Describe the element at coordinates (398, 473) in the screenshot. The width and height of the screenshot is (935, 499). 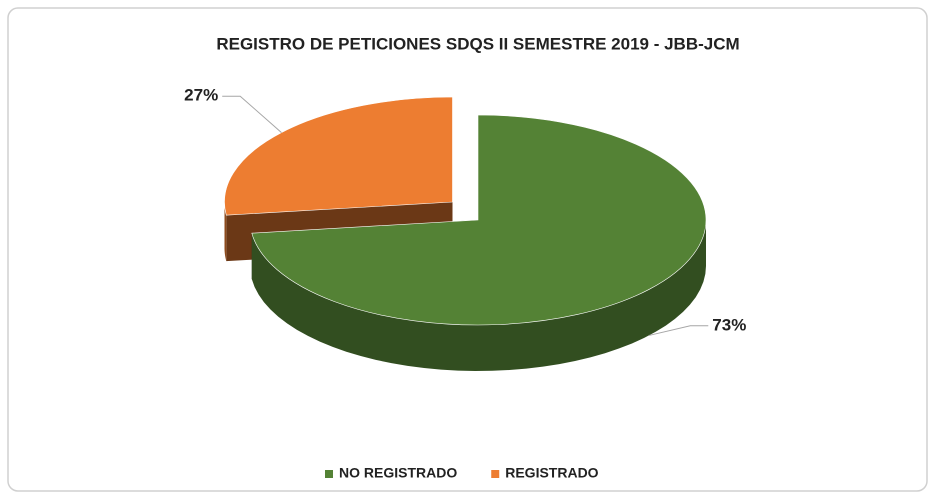
I see `legend-label: NO REGISTRADO` at that location.